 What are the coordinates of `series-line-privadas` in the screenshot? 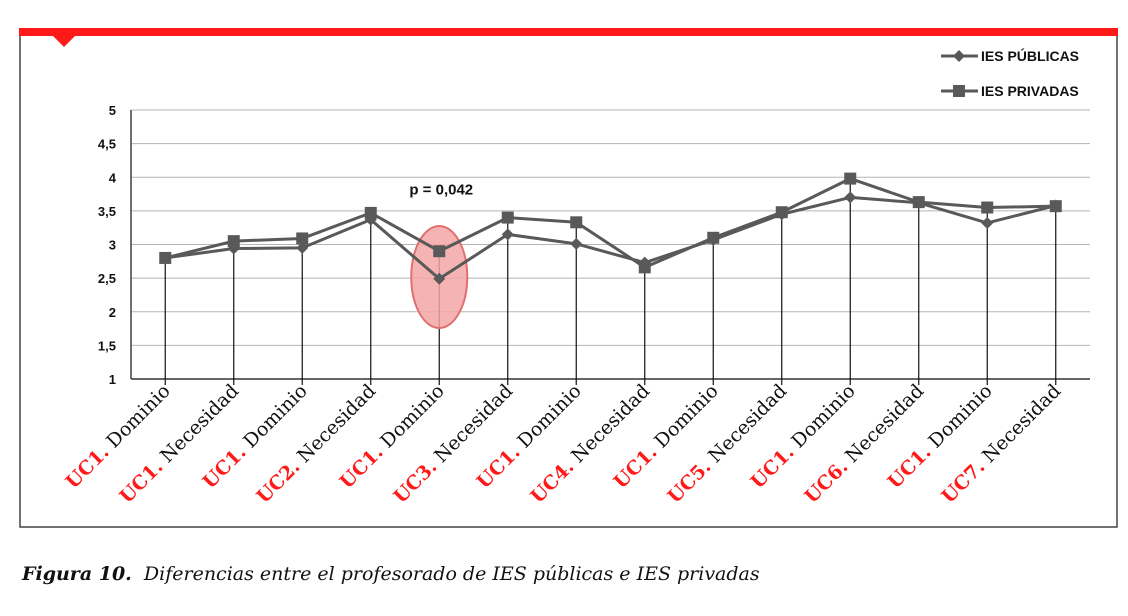 It's located at (610, 223).